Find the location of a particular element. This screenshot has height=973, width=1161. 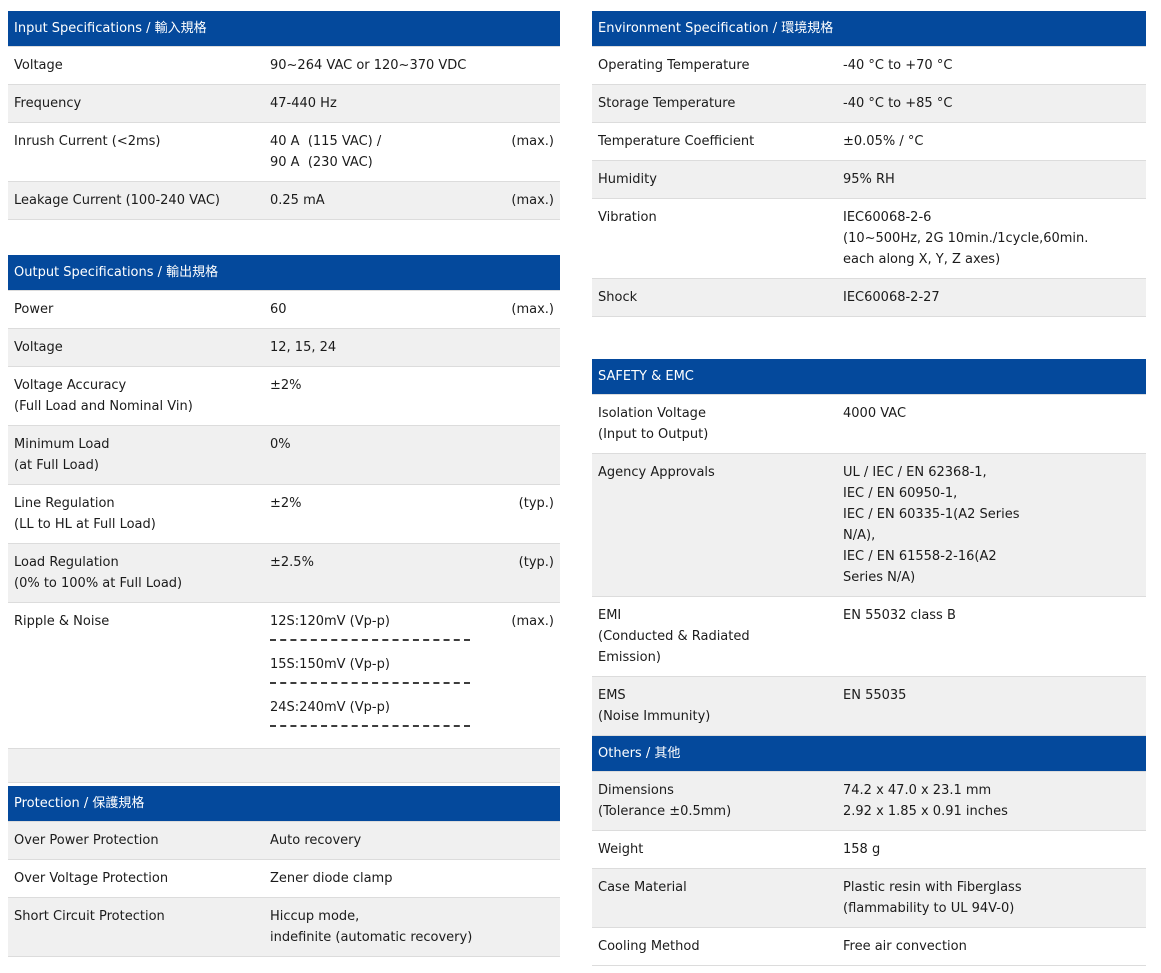

spec-label: Isolation Voltage (Input to Output) is located at coordinates (714, 424).